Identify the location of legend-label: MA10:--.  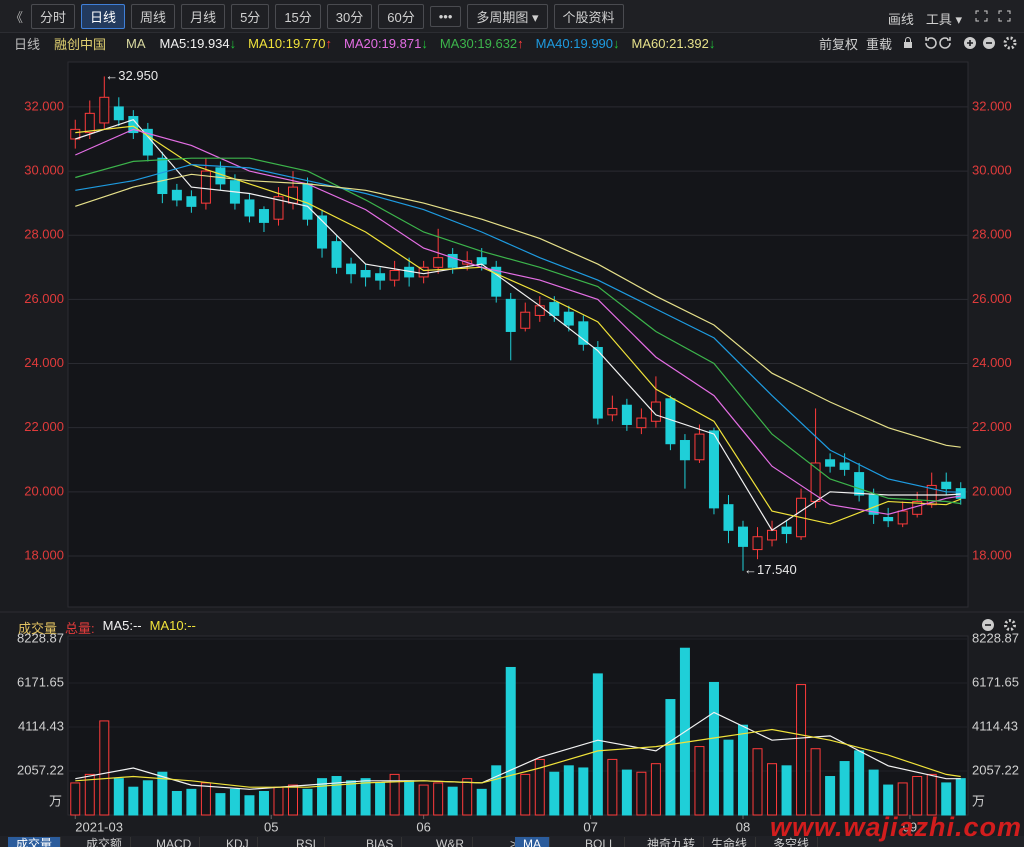
(172, 625).